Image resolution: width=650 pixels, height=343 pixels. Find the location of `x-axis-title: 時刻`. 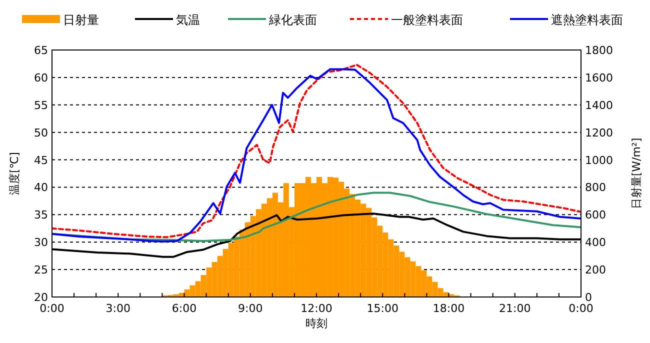

x-axis-title: 時刻 is located at coordinates (317, 323).